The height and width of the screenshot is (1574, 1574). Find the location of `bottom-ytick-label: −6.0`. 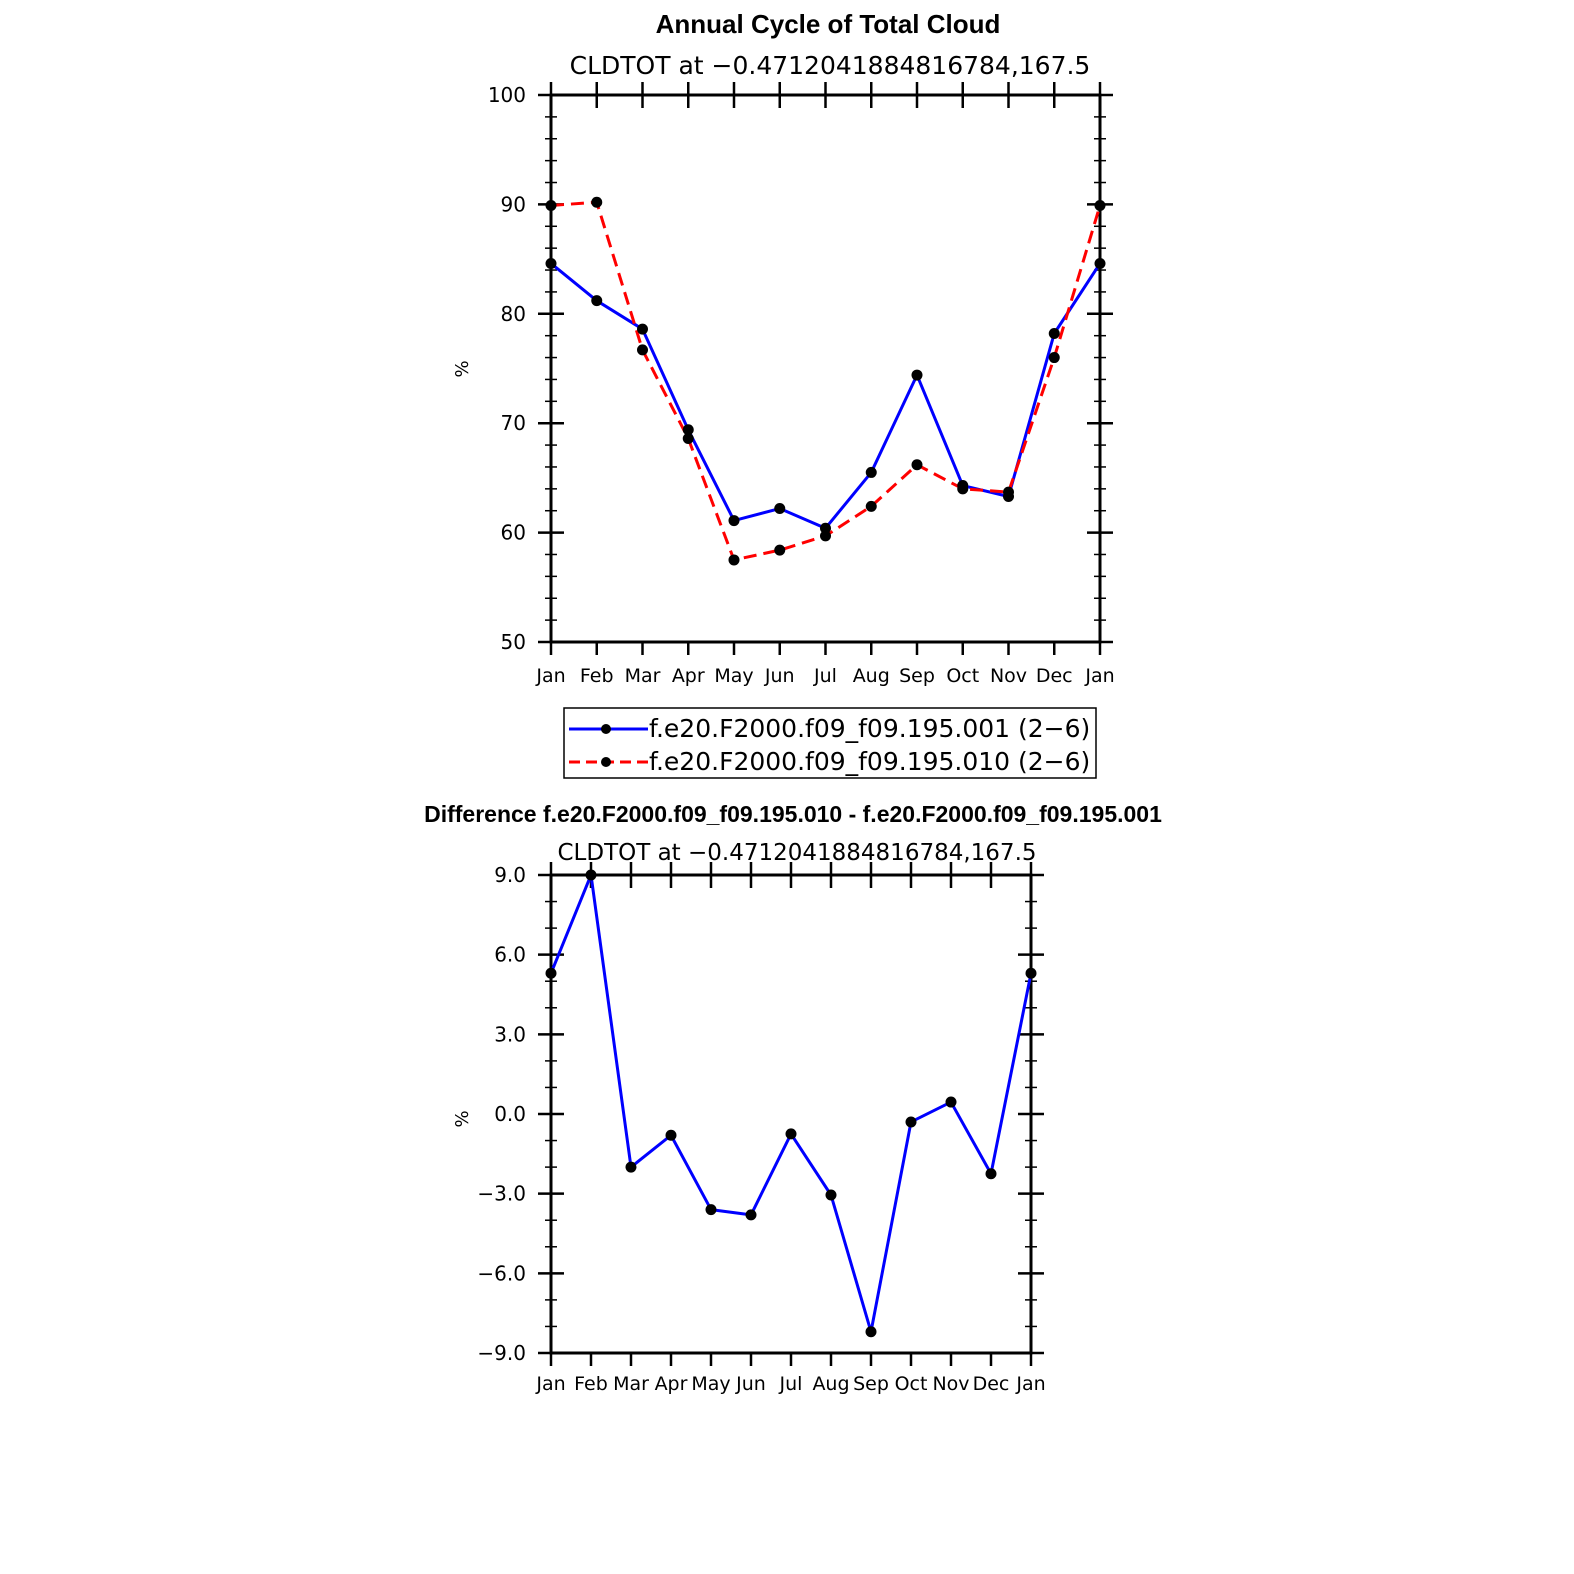

bottom-ytick-label: −6.0 is located at coordinates (501, 1273).